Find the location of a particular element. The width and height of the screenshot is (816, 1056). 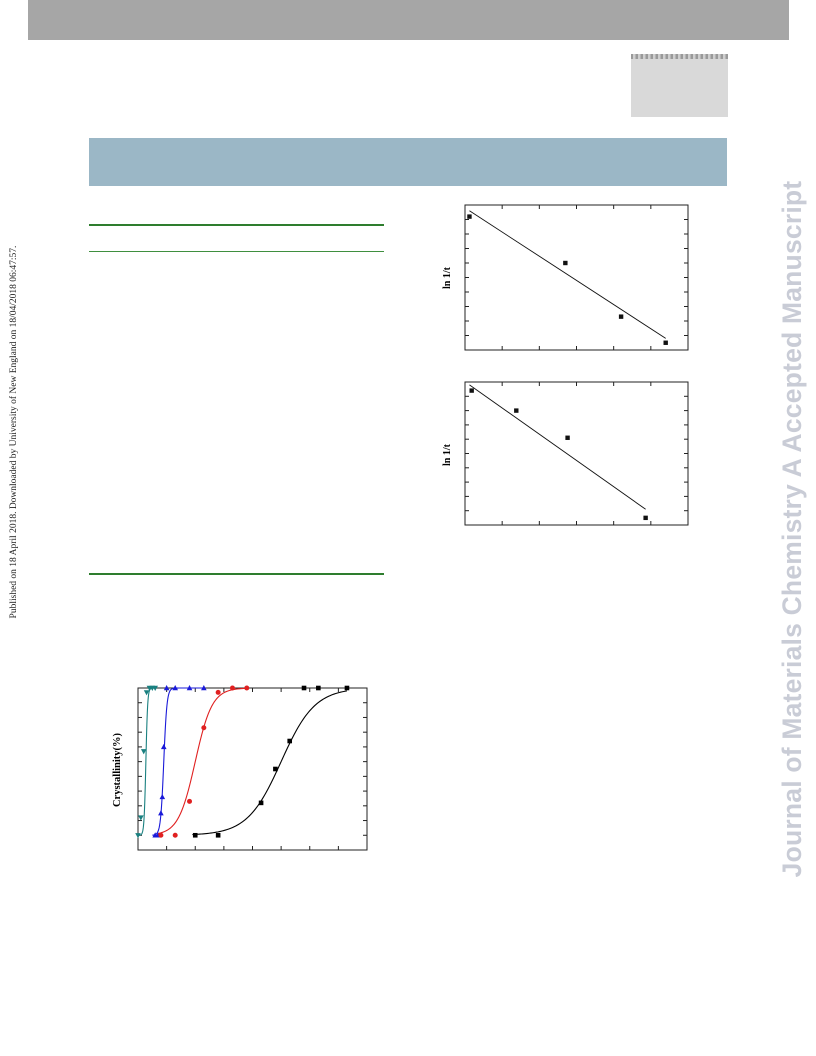

chart-ln-inverse-time-lower: ln 1/t is located at coordinates (560, 455).